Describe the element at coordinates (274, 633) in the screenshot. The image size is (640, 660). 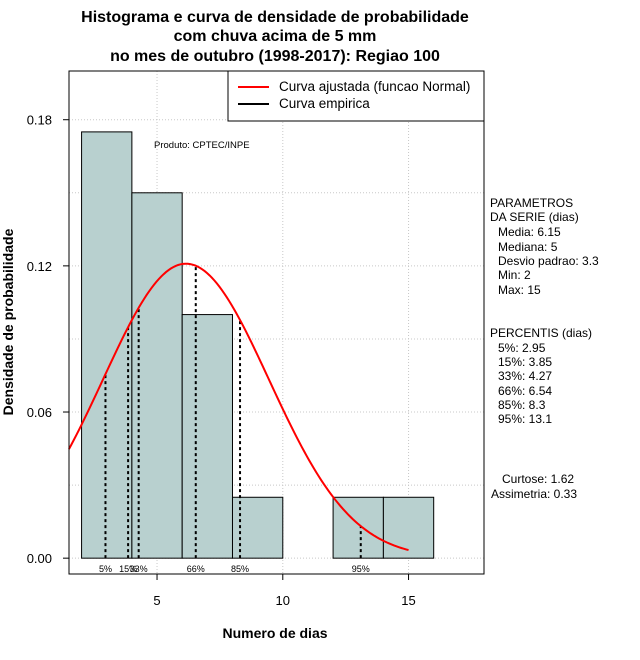
I see `x-axis-label: Numero de dias` at that location.